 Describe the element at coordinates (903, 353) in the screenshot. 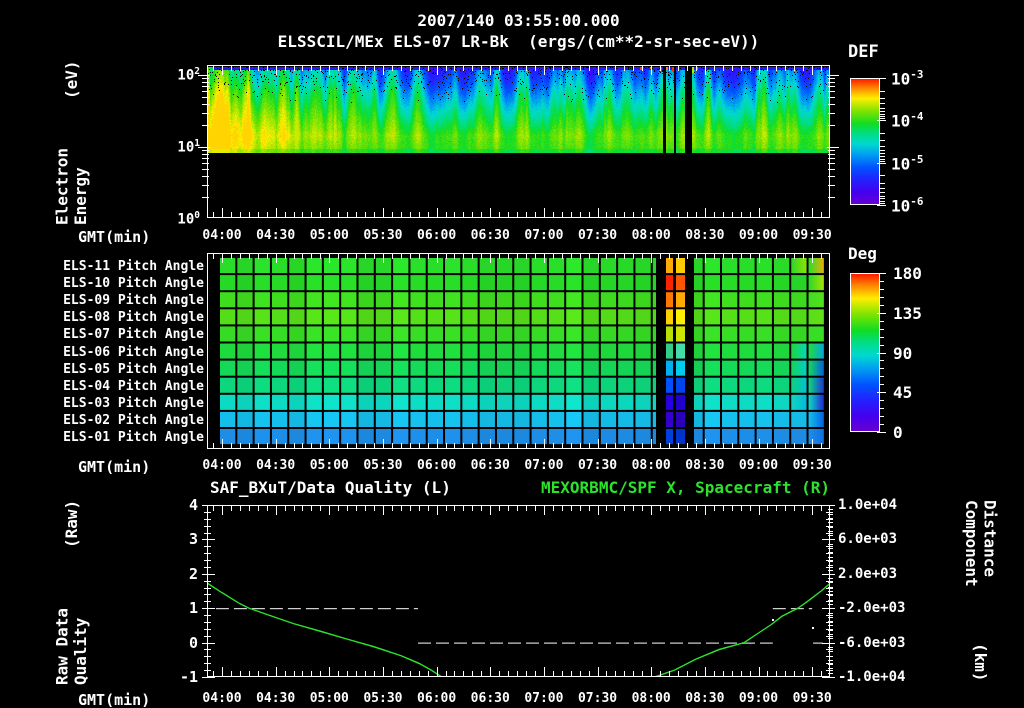

I see `deg-colorbar-tick-label: 90` at that location.